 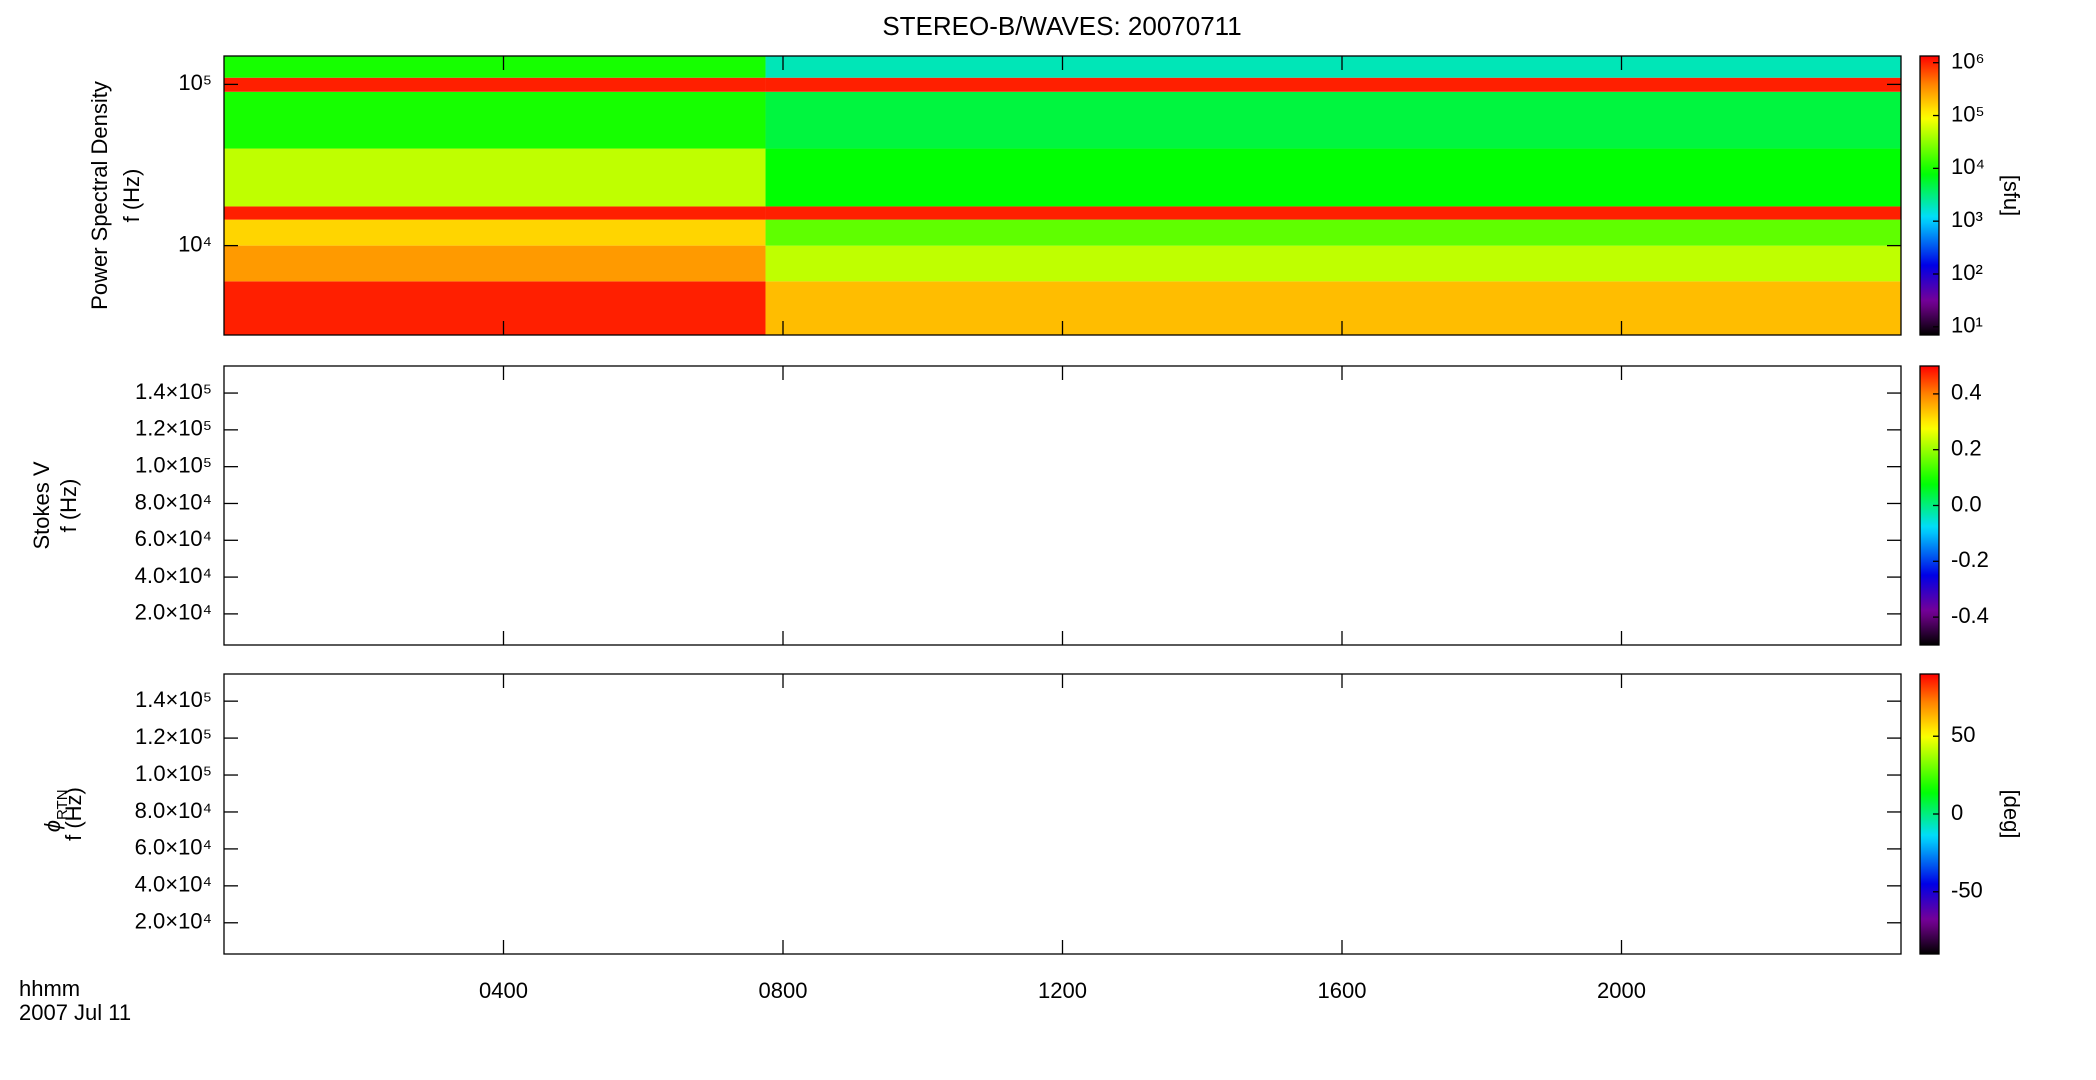 I want to click on colorbar-tick-label: 0.2, so click(x=1966, y=448).